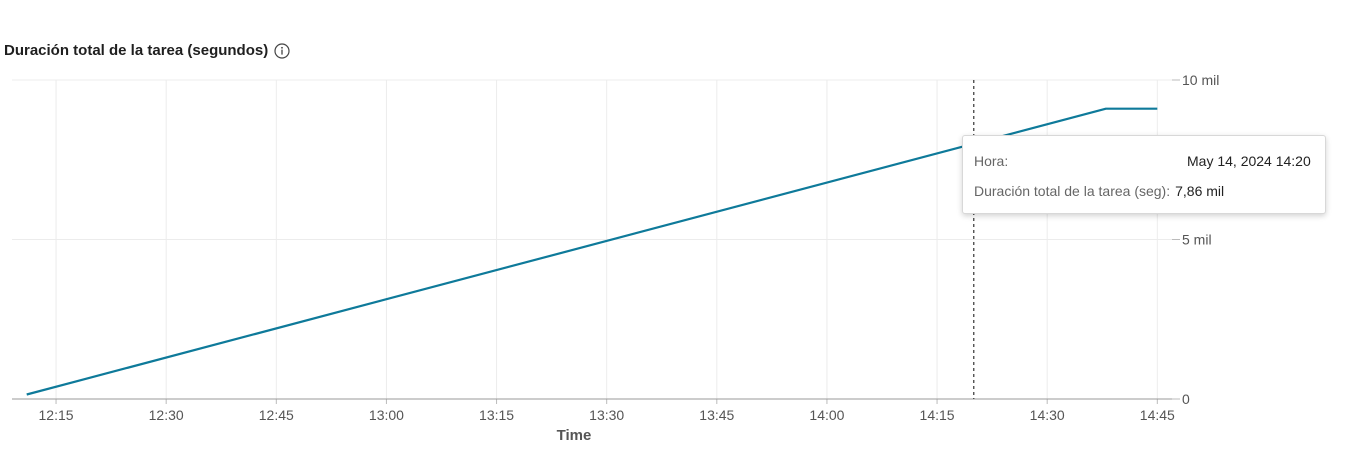  Describe the element at coordinates (1186, 399) in the screenshot. I see `y-tick-label: 0` at that location.